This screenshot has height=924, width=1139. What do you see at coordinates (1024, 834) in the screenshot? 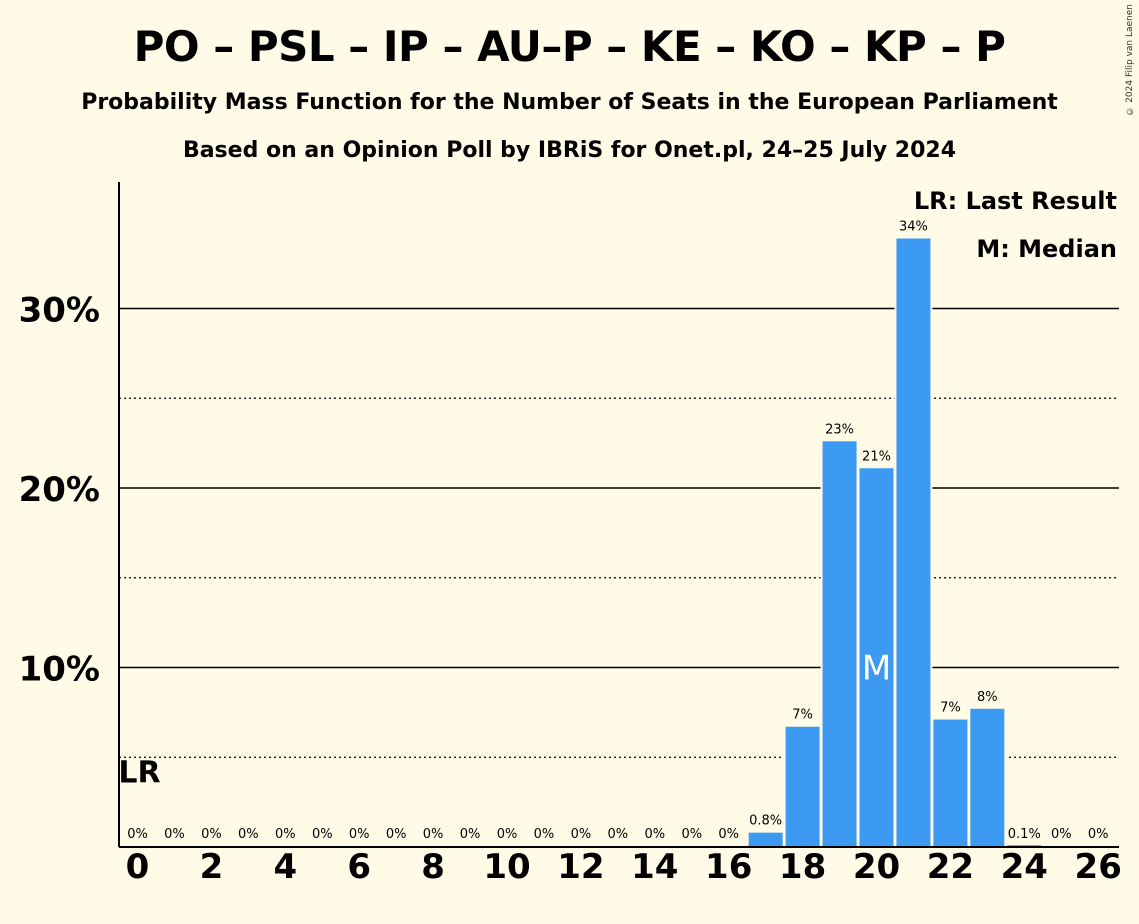
I see `bar-value-label: 0.1%` at bounding box center [1024, 834].